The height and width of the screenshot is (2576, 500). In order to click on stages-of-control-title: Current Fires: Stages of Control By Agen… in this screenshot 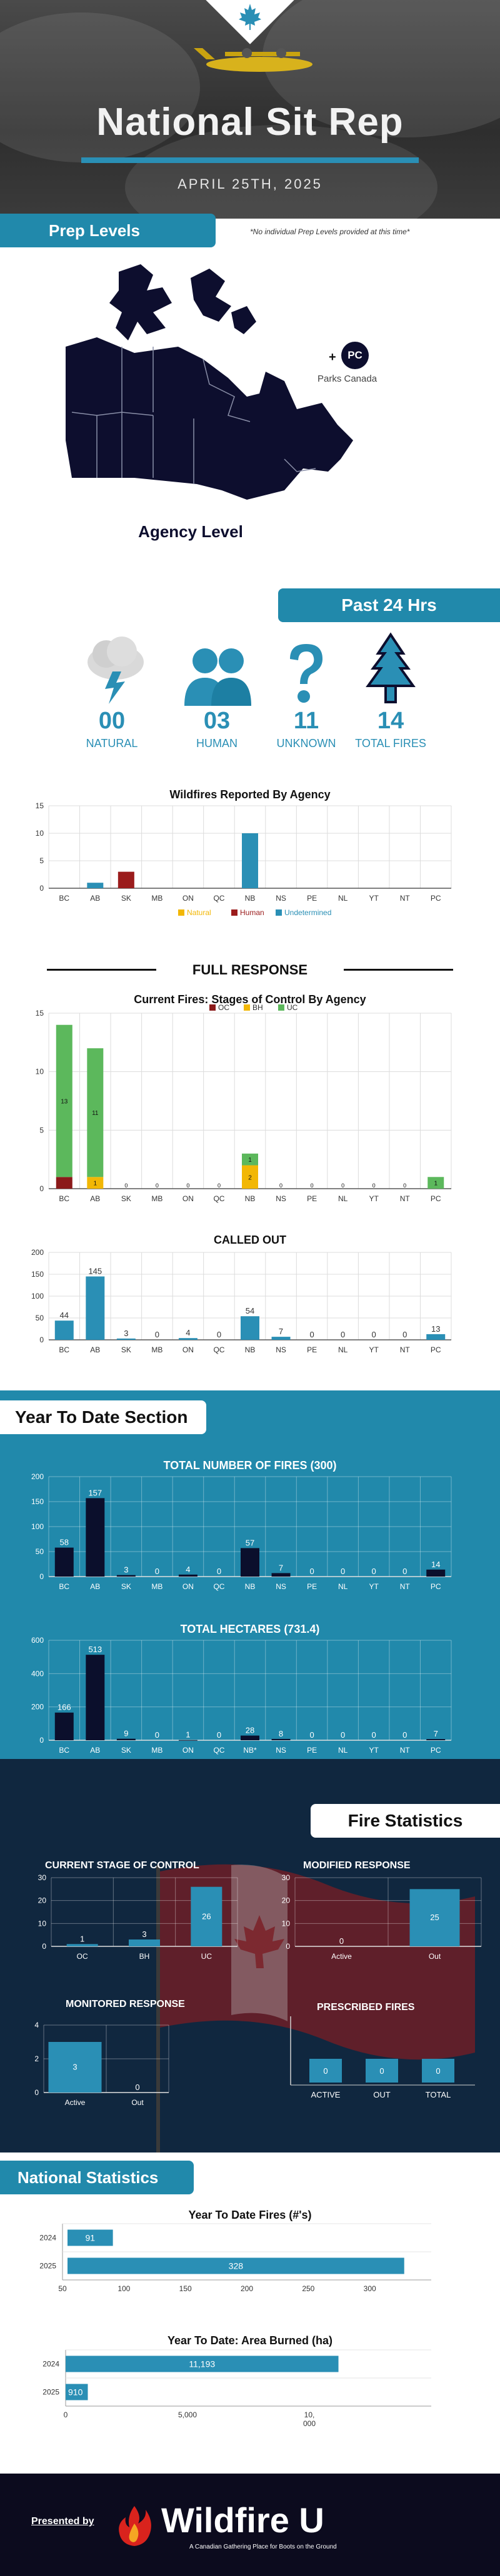, I will do `click(250, 999)`.